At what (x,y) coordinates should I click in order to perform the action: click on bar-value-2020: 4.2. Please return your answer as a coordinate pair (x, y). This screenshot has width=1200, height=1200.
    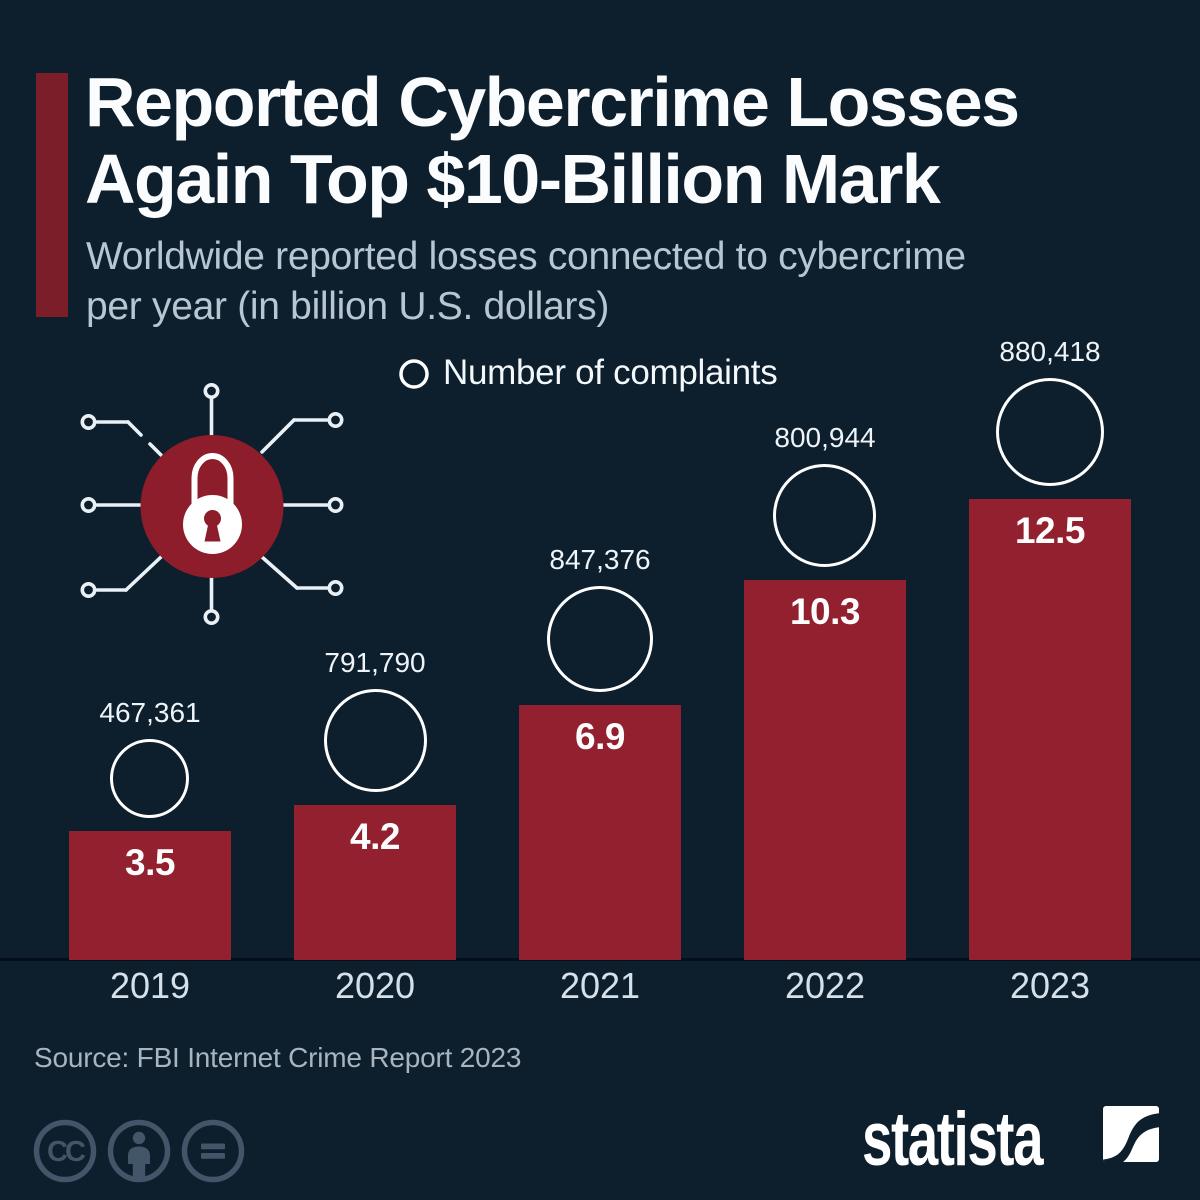
    Looking at the image, I should click on (375, 836).